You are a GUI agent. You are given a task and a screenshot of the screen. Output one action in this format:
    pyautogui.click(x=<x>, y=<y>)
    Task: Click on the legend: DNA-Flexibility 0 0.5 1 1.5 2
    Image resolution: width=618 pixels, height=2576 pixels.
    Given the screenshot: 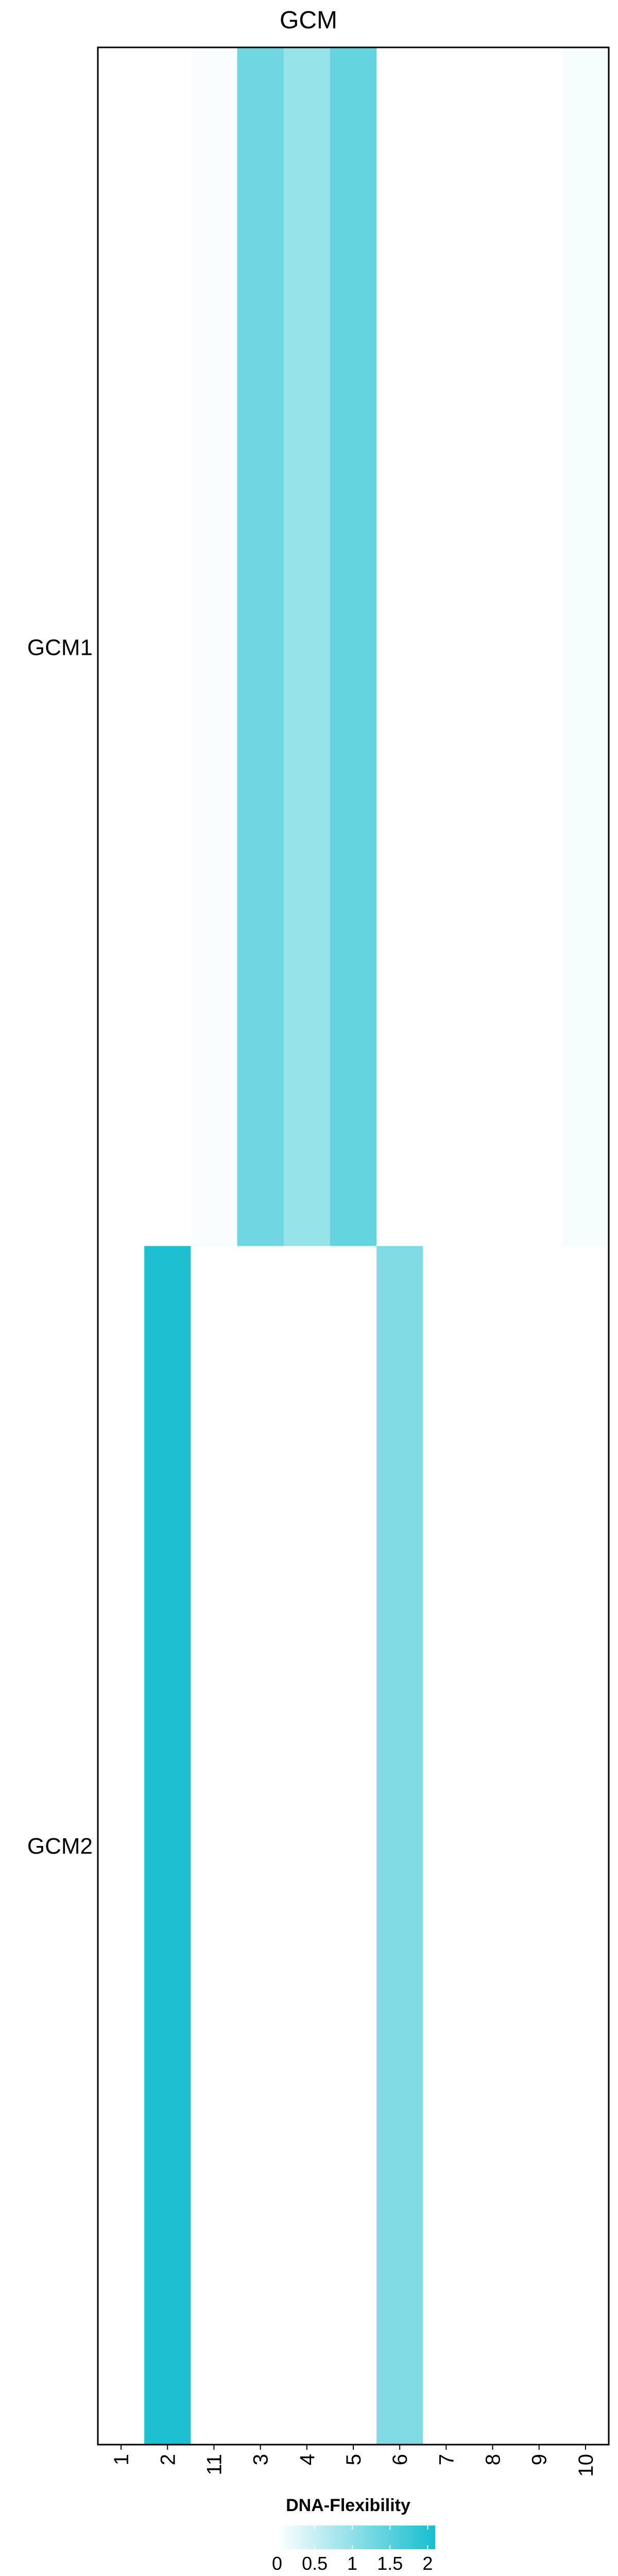 What is the action you would take?
    pyautogui.click(x=353, y=2535)
    